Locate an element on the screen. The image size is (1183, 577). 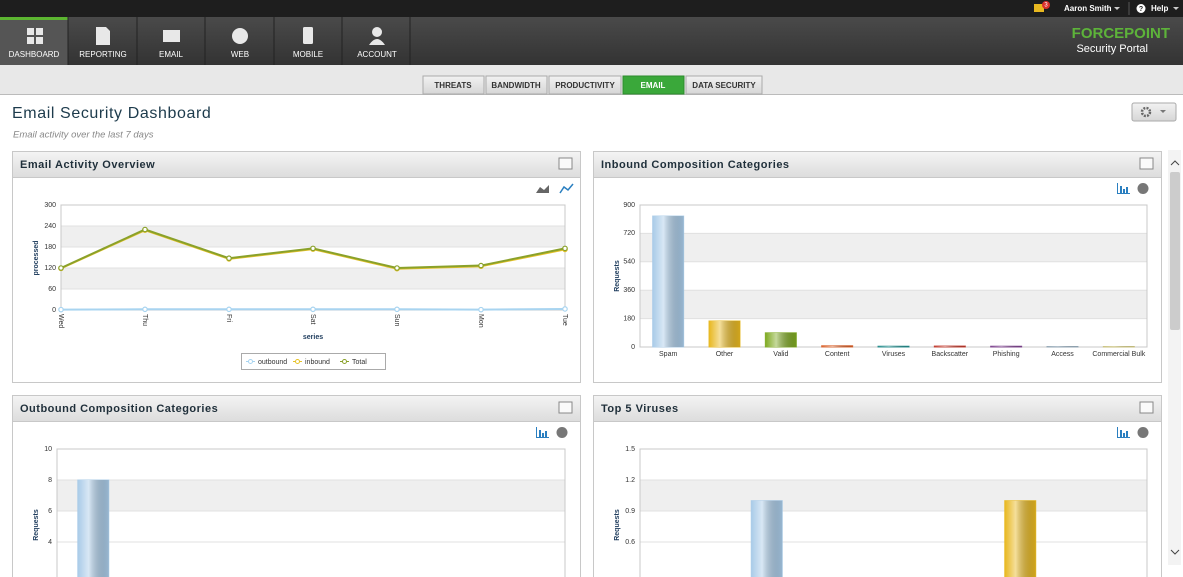
nav-bar is located at coordinates (591, 41).